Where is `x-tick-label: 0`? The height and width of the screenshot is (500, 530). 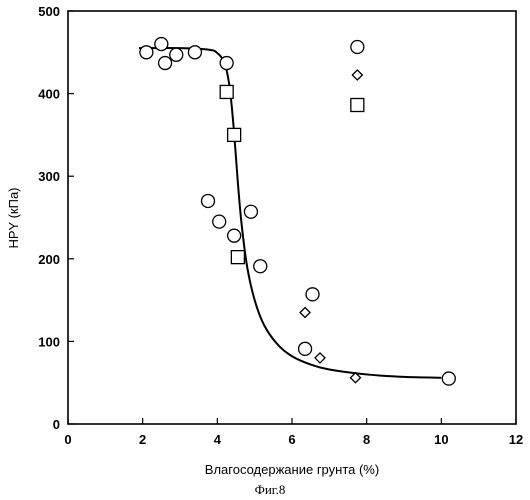
x-tick-label: 0 is located at coordinates (67, 439).